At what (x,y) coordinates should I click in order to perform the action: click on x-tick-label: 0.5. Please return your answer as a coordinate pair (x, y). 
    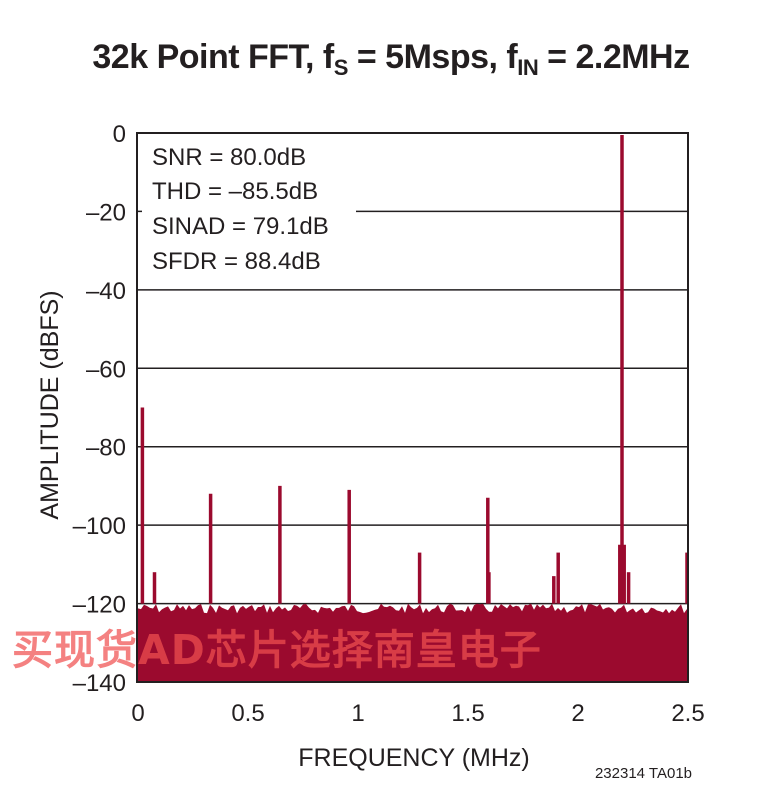
    Looking at the image, I should click on (247, 713).